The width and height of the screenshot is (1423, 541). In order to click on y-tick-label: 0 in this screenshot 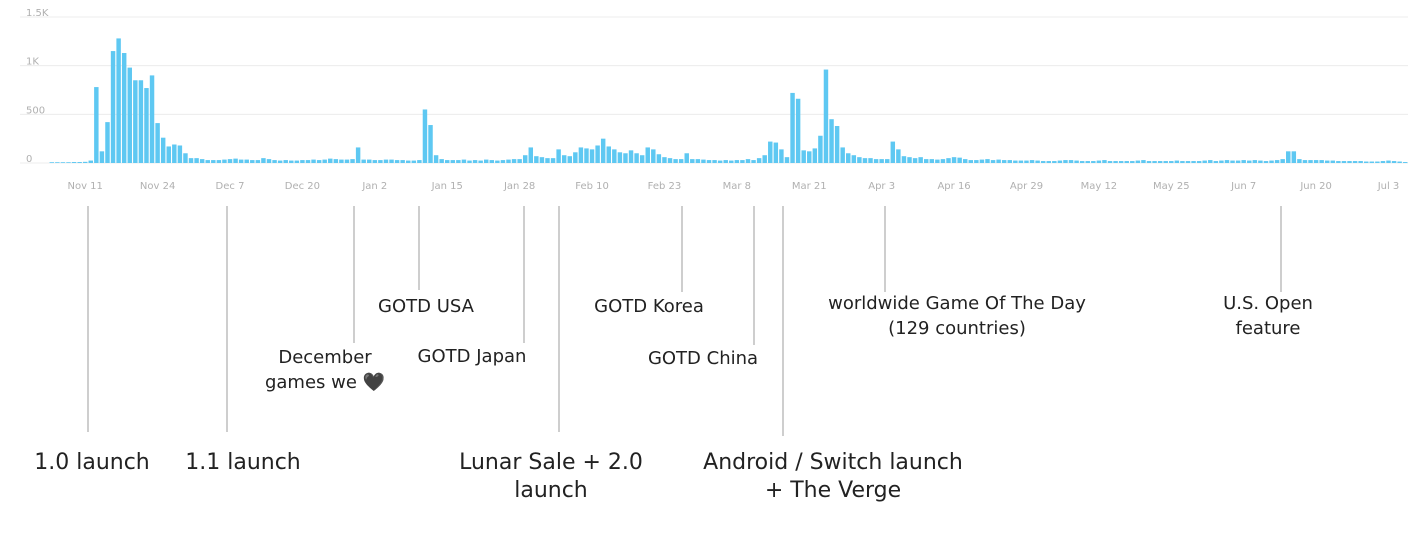, I will do `click(29, 159)`.